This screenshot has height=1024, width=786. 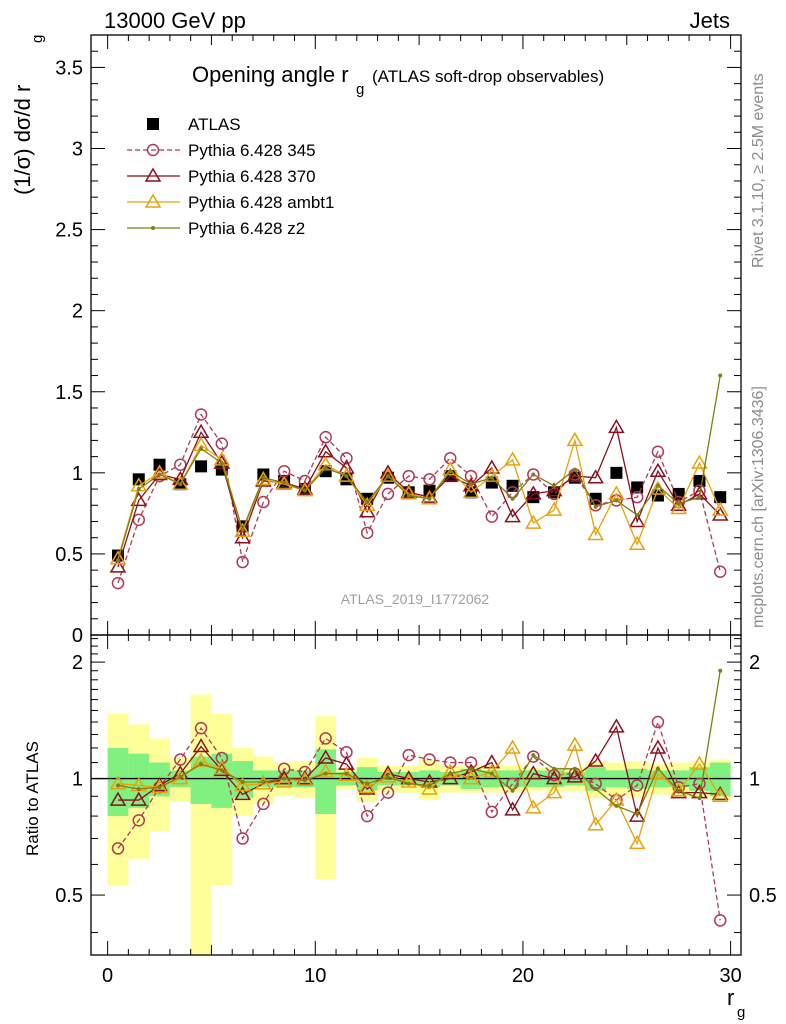 I want to click on y-tick-label-ratio: 2, so click(x=77, y=663).